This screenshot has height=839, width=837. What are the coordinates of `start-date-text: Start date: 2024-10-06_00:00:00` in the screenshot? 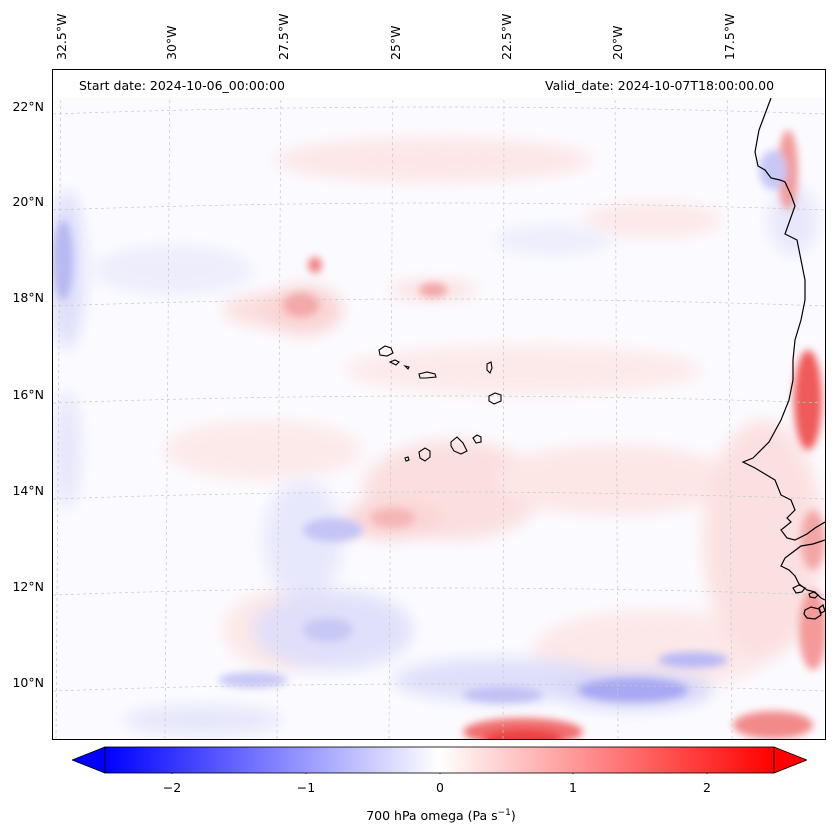 It's located at (182, 85).